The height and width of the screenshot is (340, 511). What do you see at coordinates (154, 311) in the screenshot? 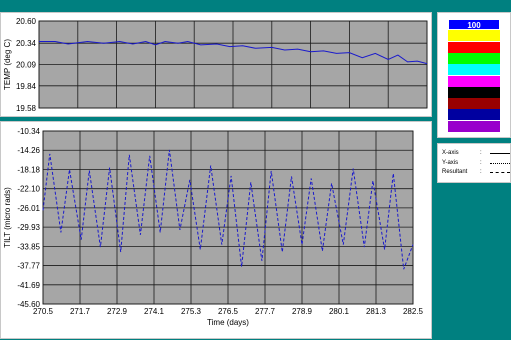
I see `x-tick-label: 274.1` at bounding box center [154, 311].